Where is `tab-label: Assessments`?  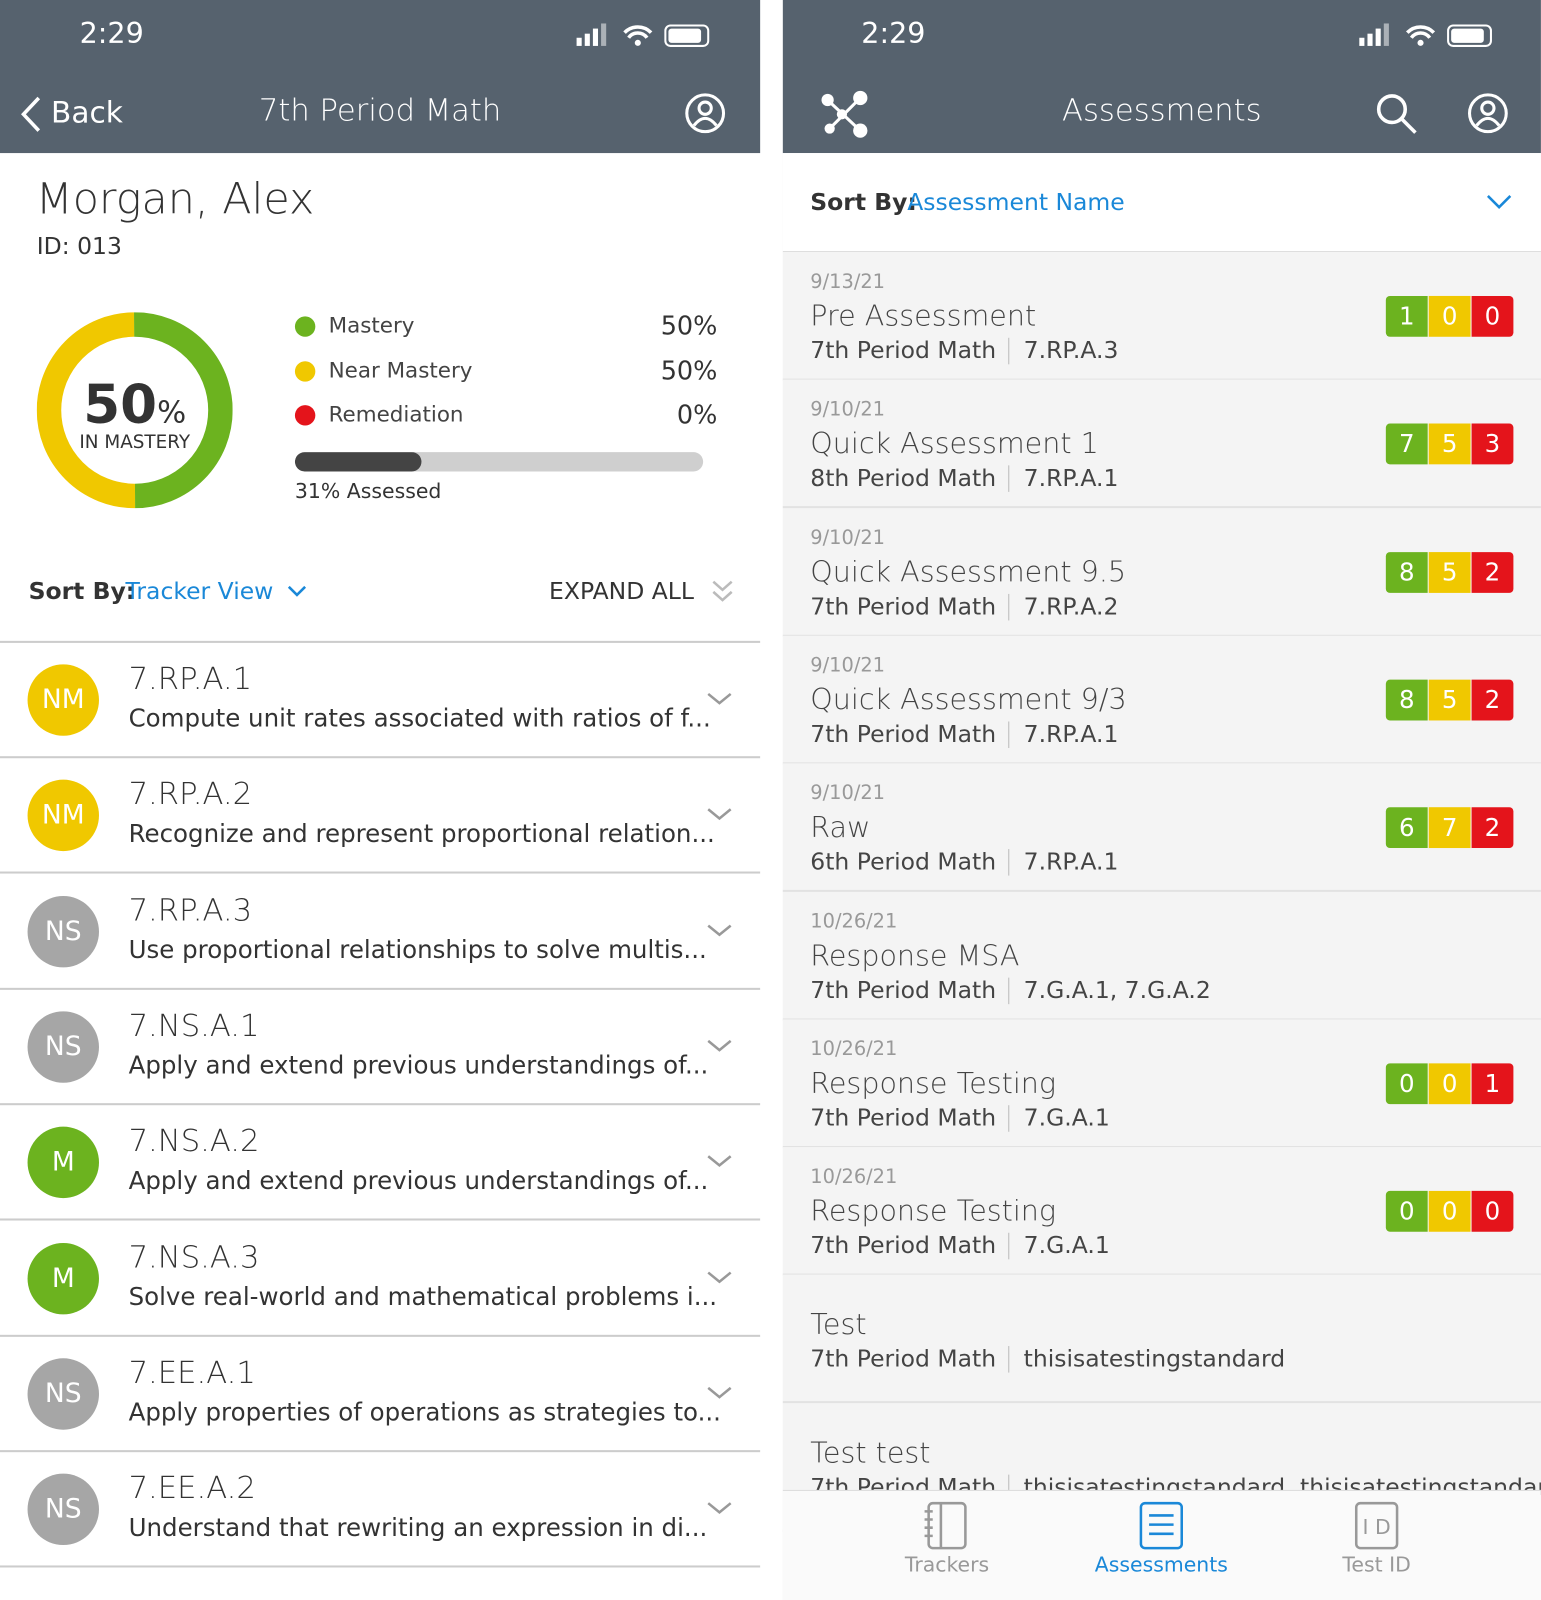 tab-label: Assessments is located at coordinates (1161, 1564).